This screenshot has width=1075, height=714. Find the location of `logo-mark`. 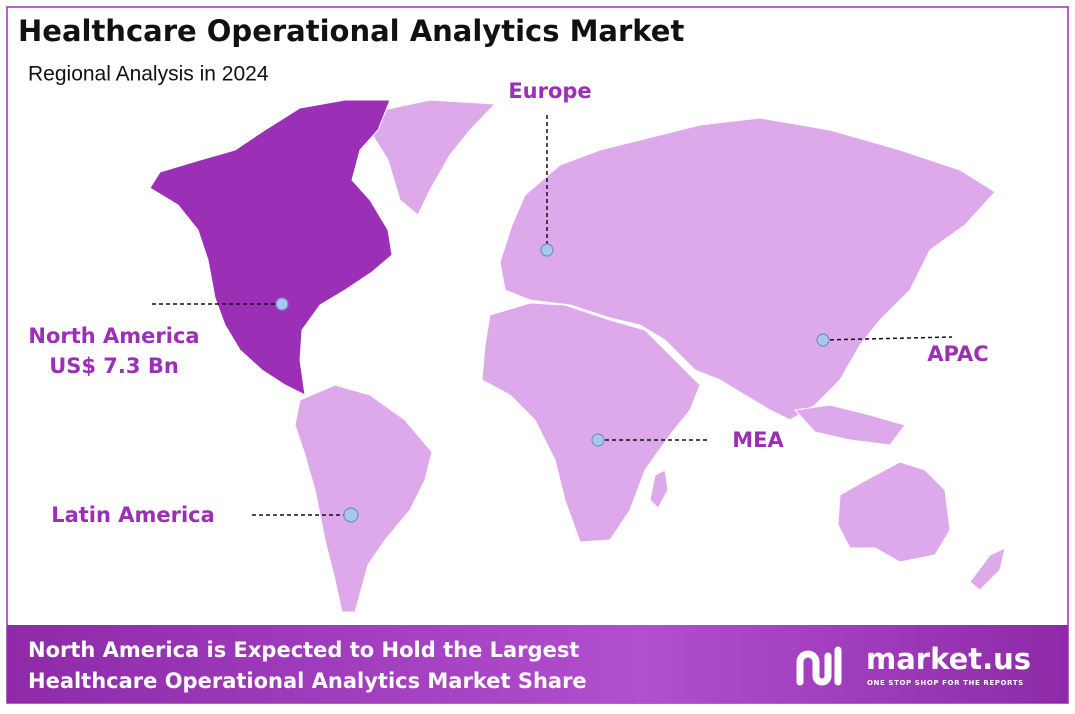

logo-mark is located at coordinates (819, 666).